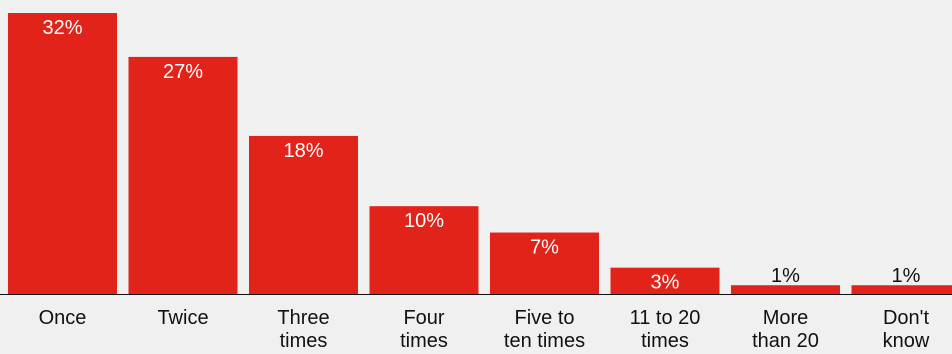 Image resolution: width=952 pixels, height=354 pixels. Describe the element at coordinates (303, 151) in the screenshot. I see `bar-value-label: 18%` at that location.